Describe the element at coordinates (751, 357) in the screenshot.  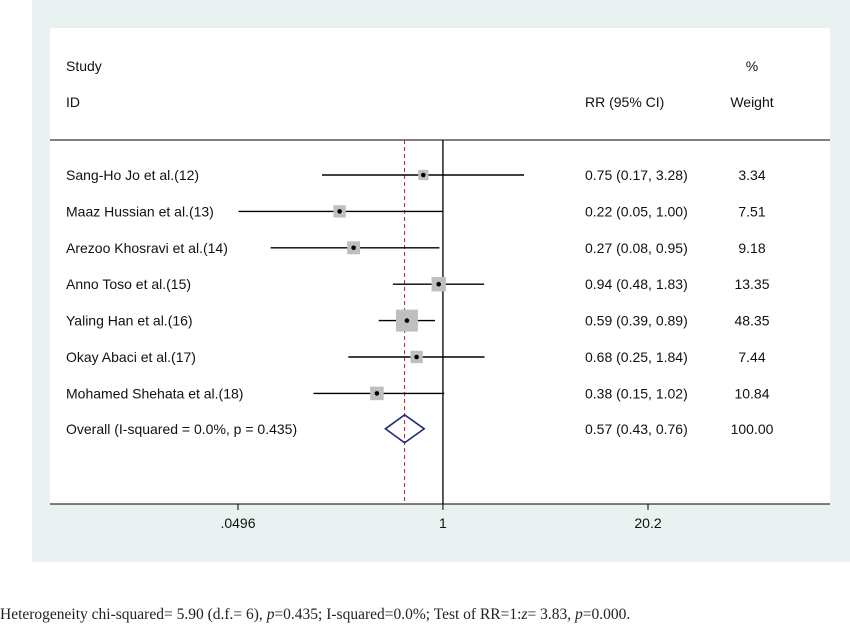
I see `weight-text: 7.44` at that location.